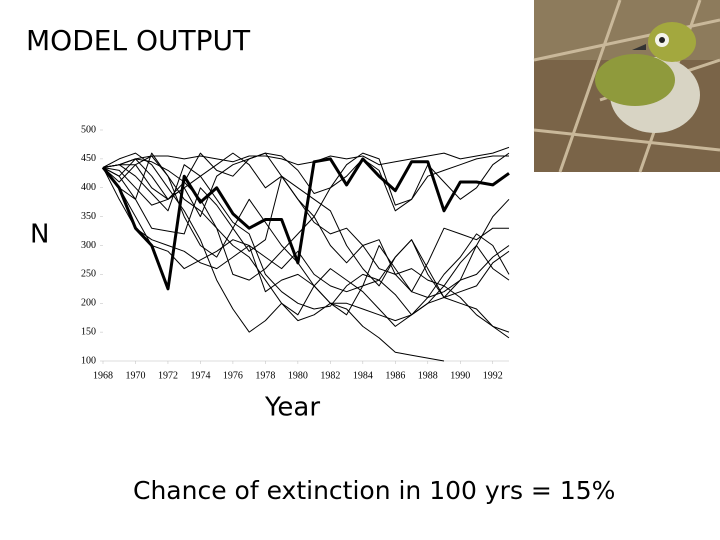  What do you see at coordinates (88, 187) in the screenshot?
I see `y-tick-label: 400` at bounding box center [88, 187].